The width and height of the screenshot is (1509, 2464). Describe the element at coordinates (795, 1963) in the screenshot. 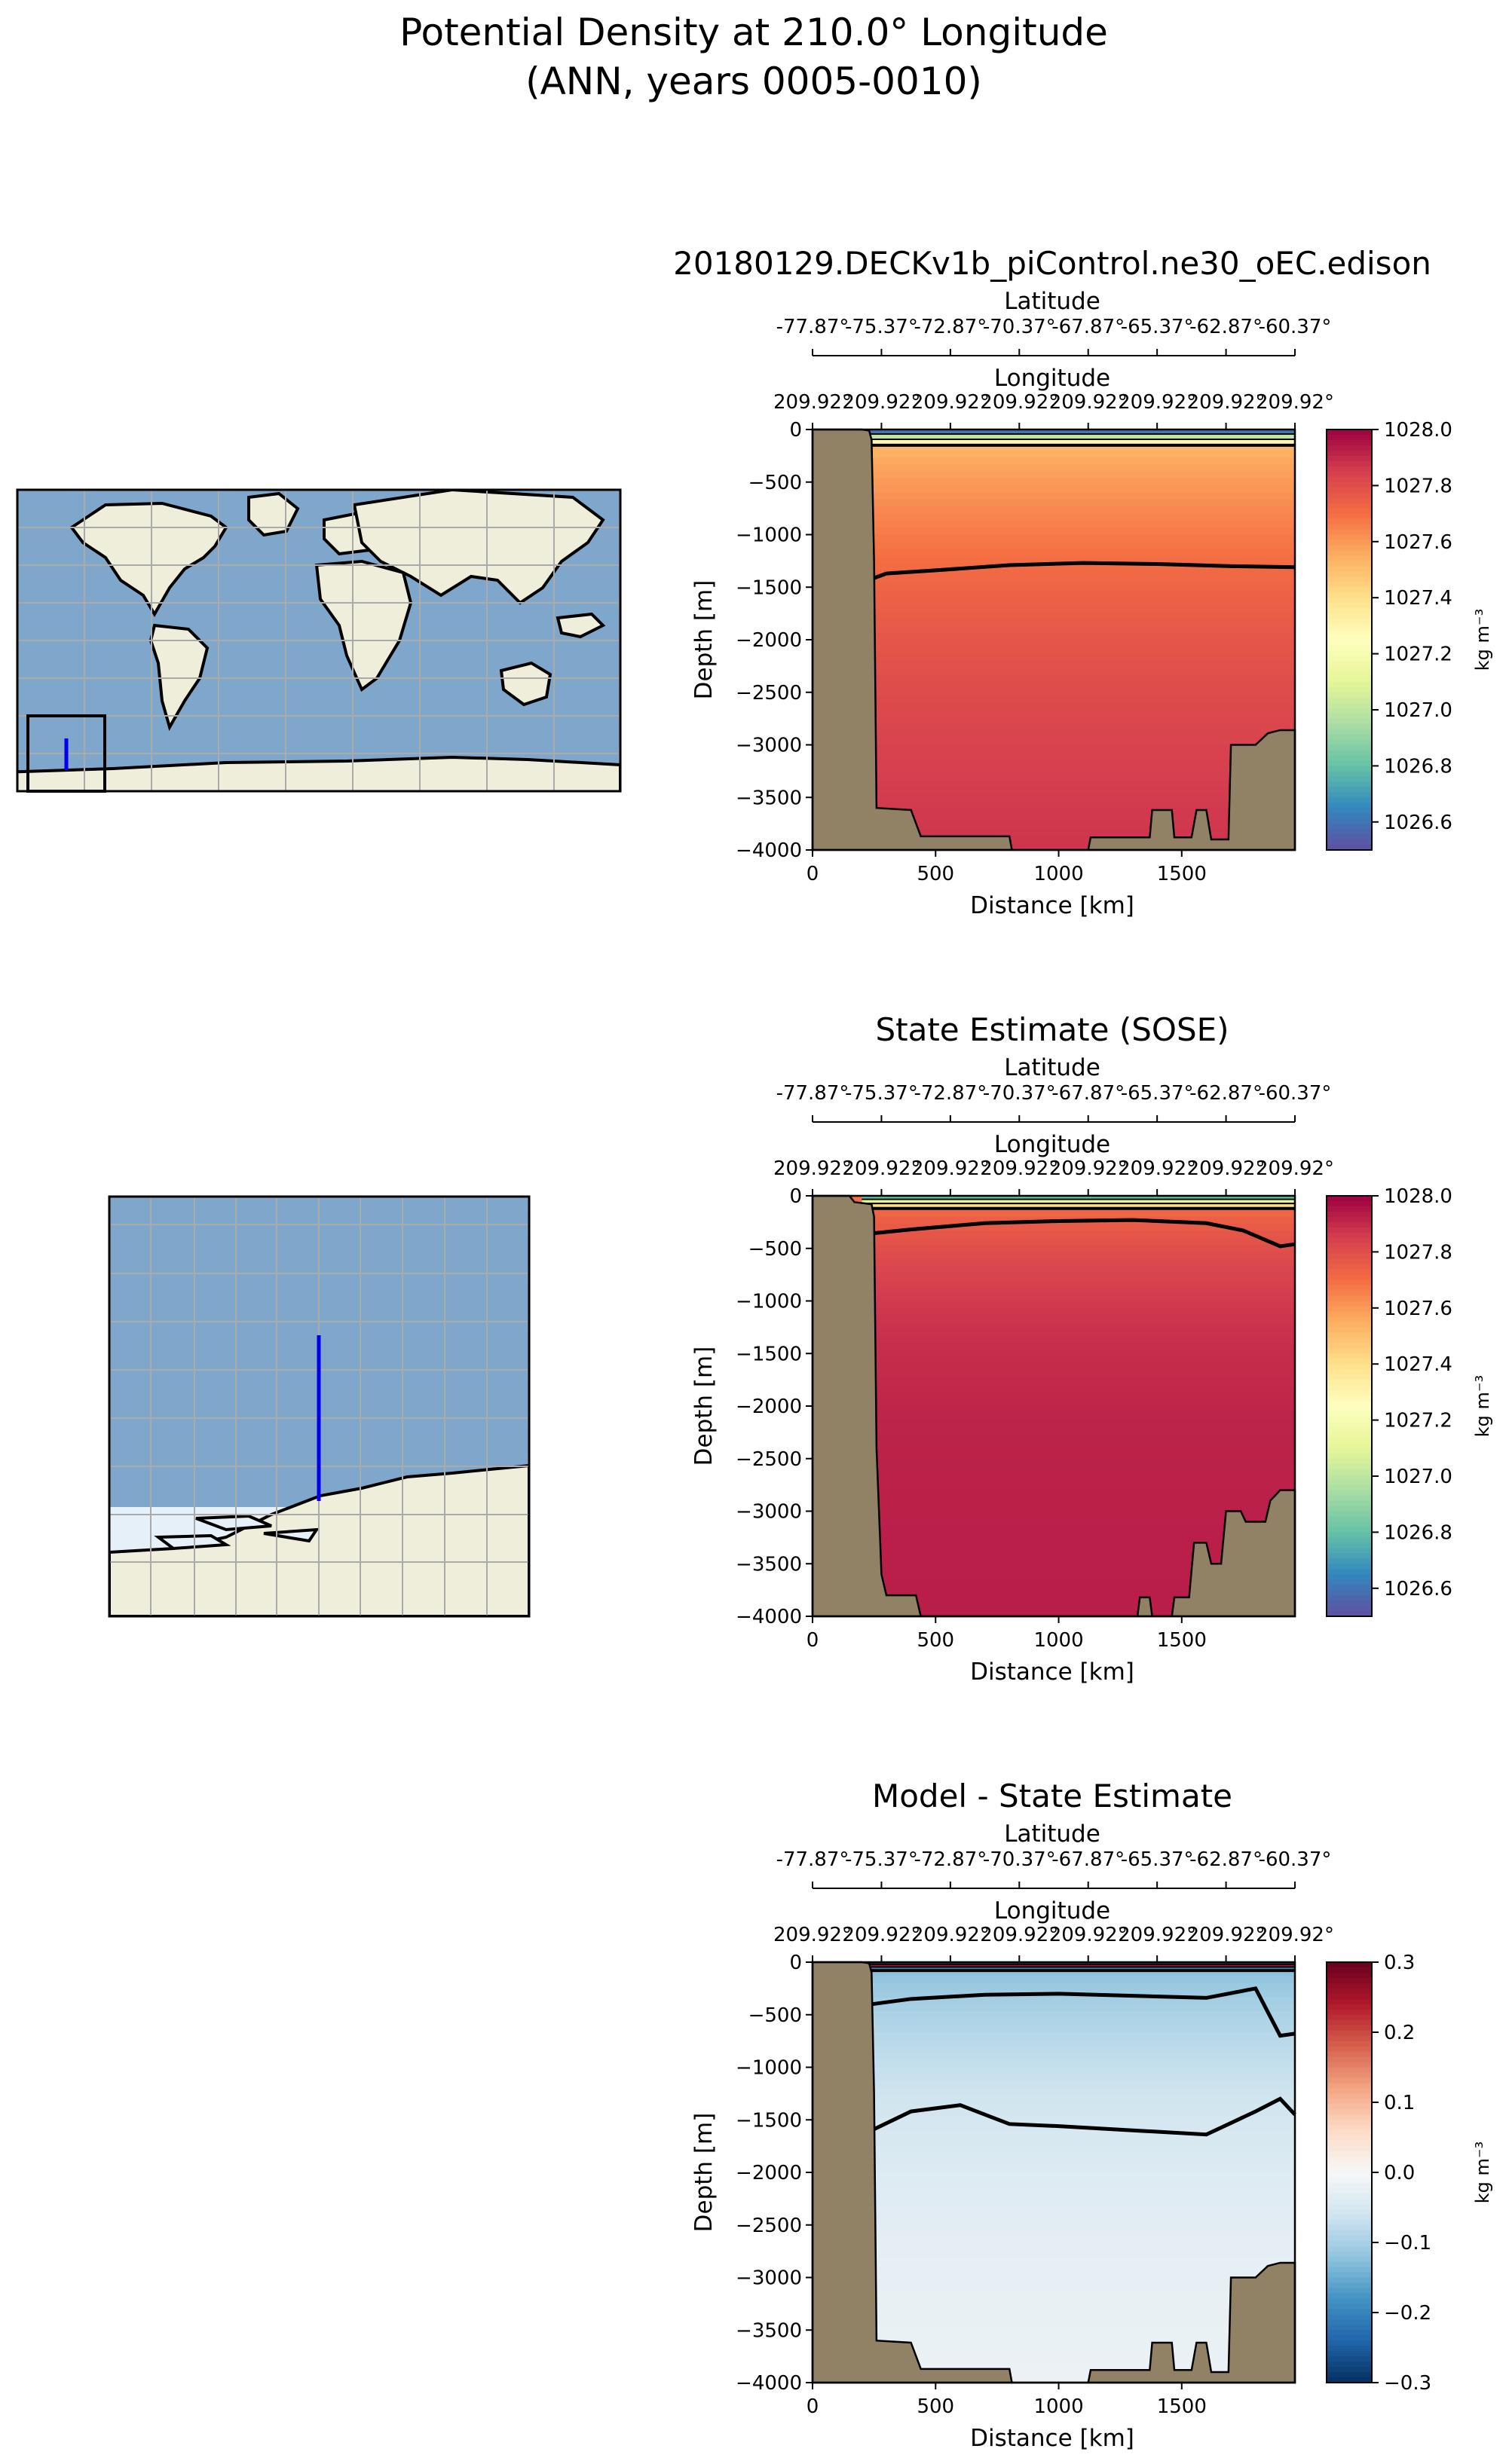

I see `y-tick-label: 0` at that location.